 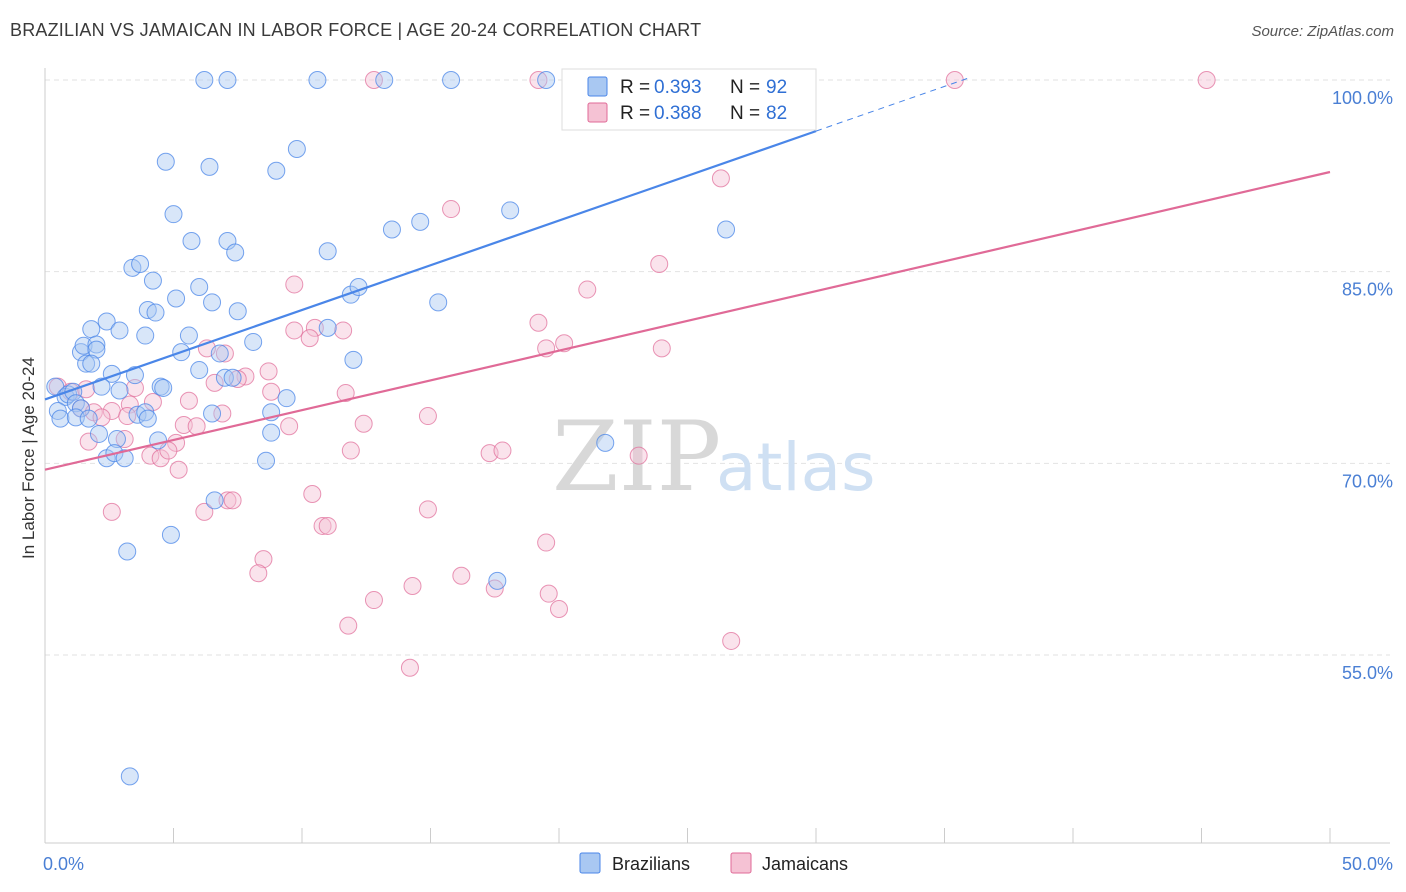 I want to click on x-tick-label: 50.0%, so click(x=1367, y=864).